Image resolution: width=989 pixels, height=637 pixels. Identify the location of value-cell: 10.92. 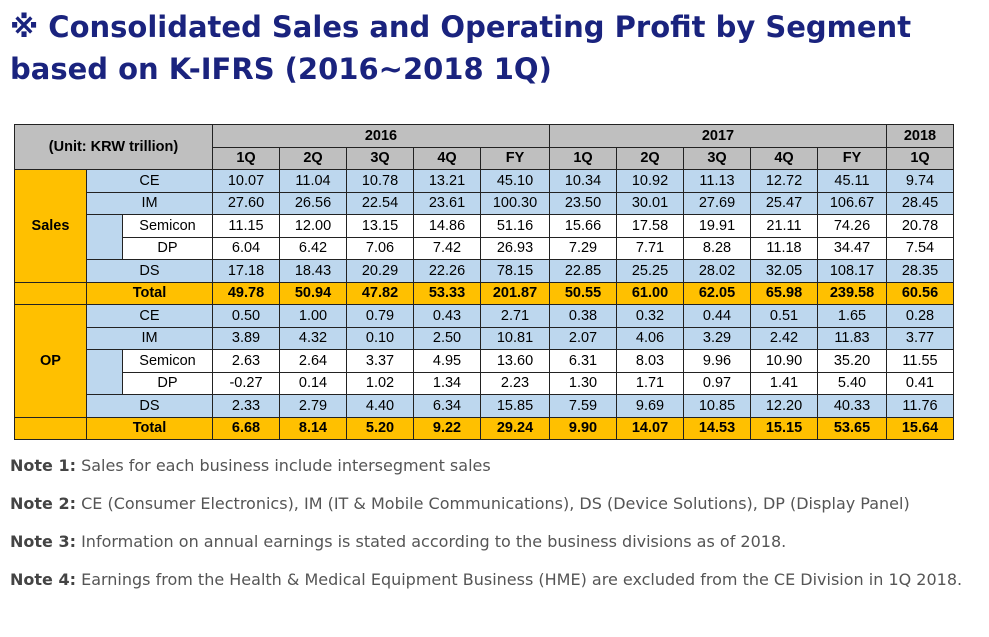
(650, 181).